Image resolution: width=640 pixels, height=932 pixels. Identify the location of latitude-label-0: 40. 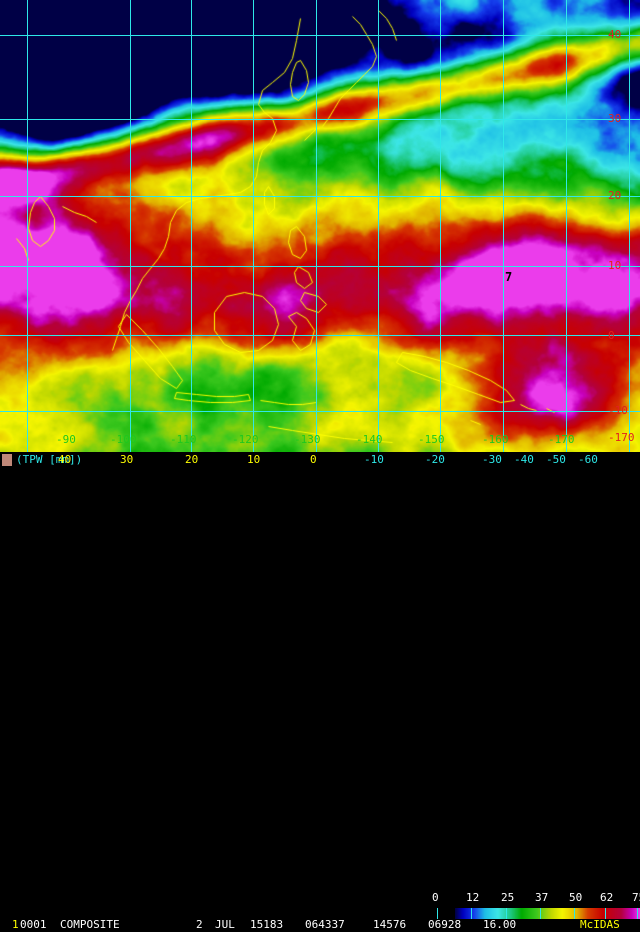
(615, 34).